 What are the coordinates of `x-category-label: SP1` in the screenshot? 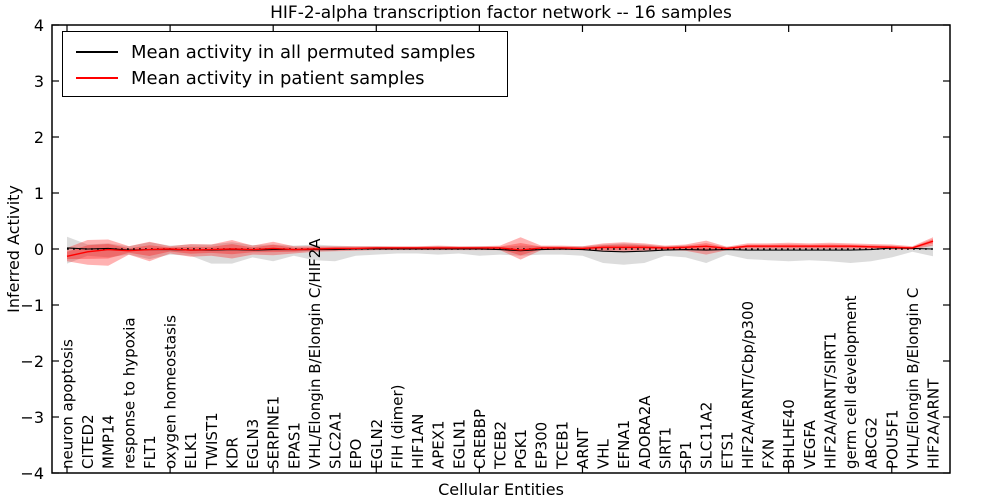 It's located at (686, 455).